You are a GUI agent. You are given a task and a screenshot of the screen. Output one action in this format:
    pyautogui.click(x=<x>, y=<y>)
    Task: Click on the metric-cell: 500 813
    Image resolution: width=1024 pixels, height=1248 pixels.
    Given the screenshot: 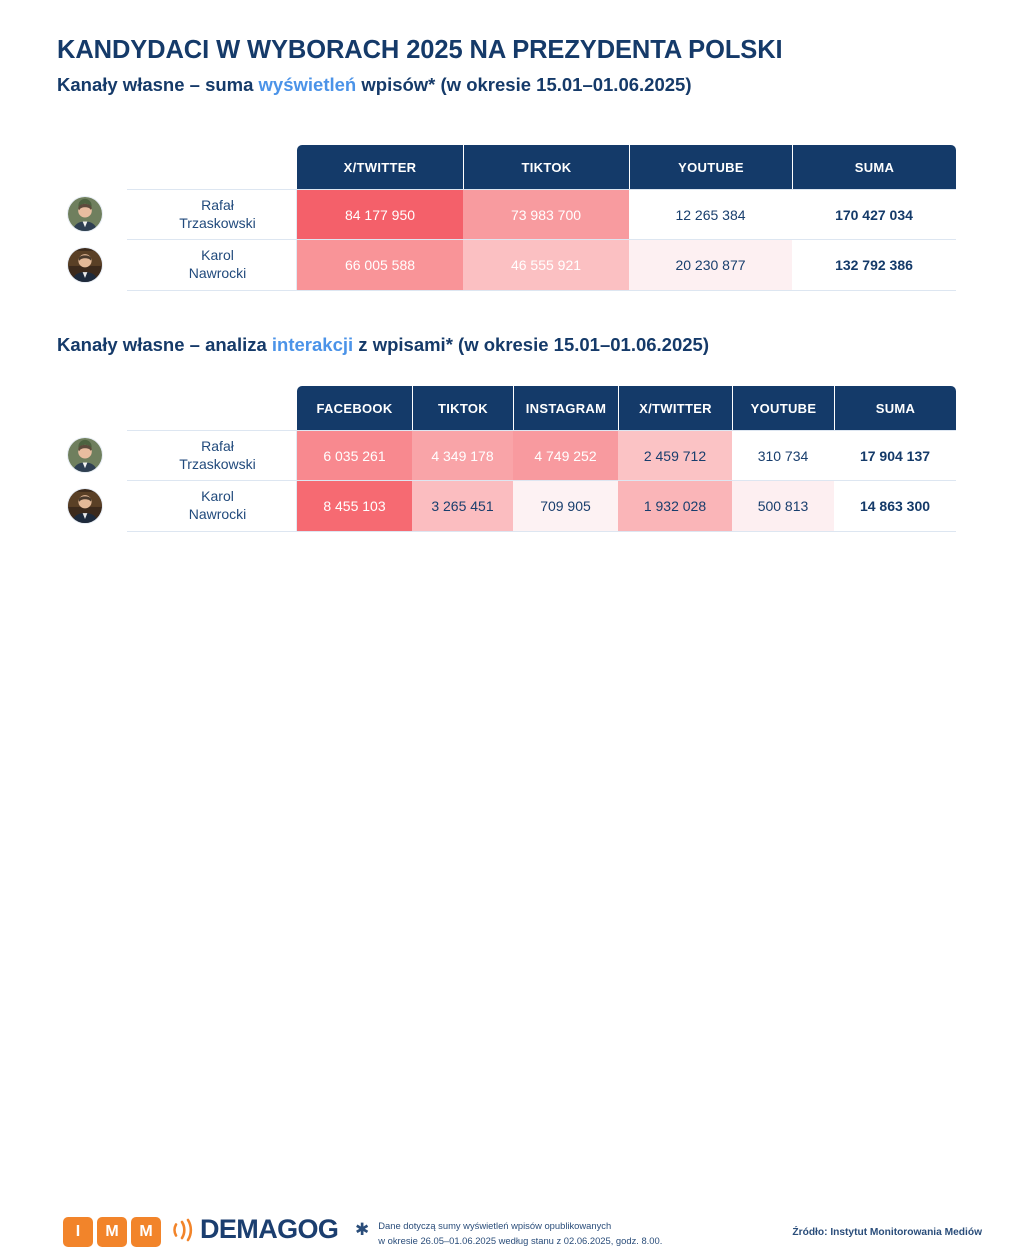 What is the action you would take?
    pyautogui.click(x=783, y=506)
    